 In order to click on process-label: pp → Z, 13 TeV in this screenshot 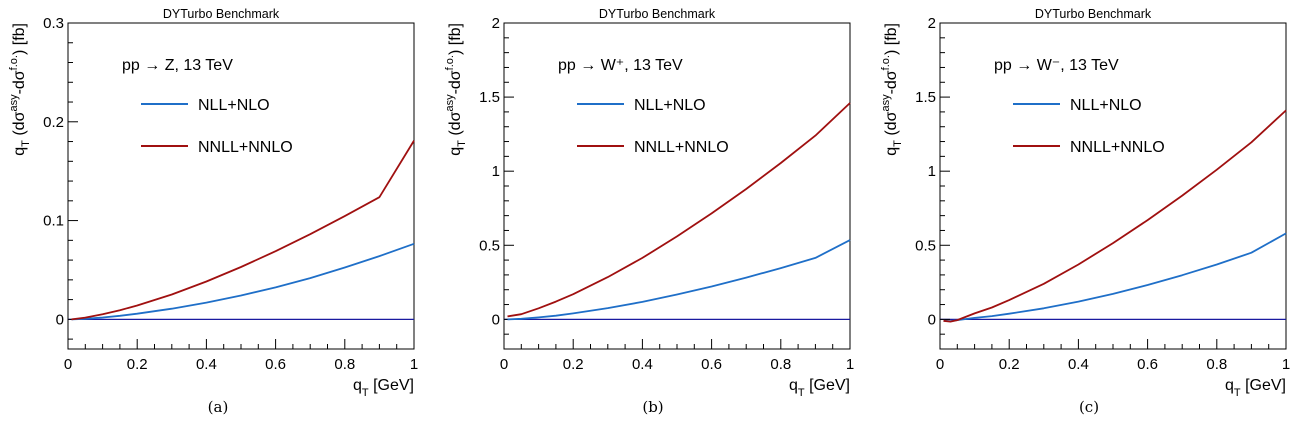, I will do `click(177, 65)`.